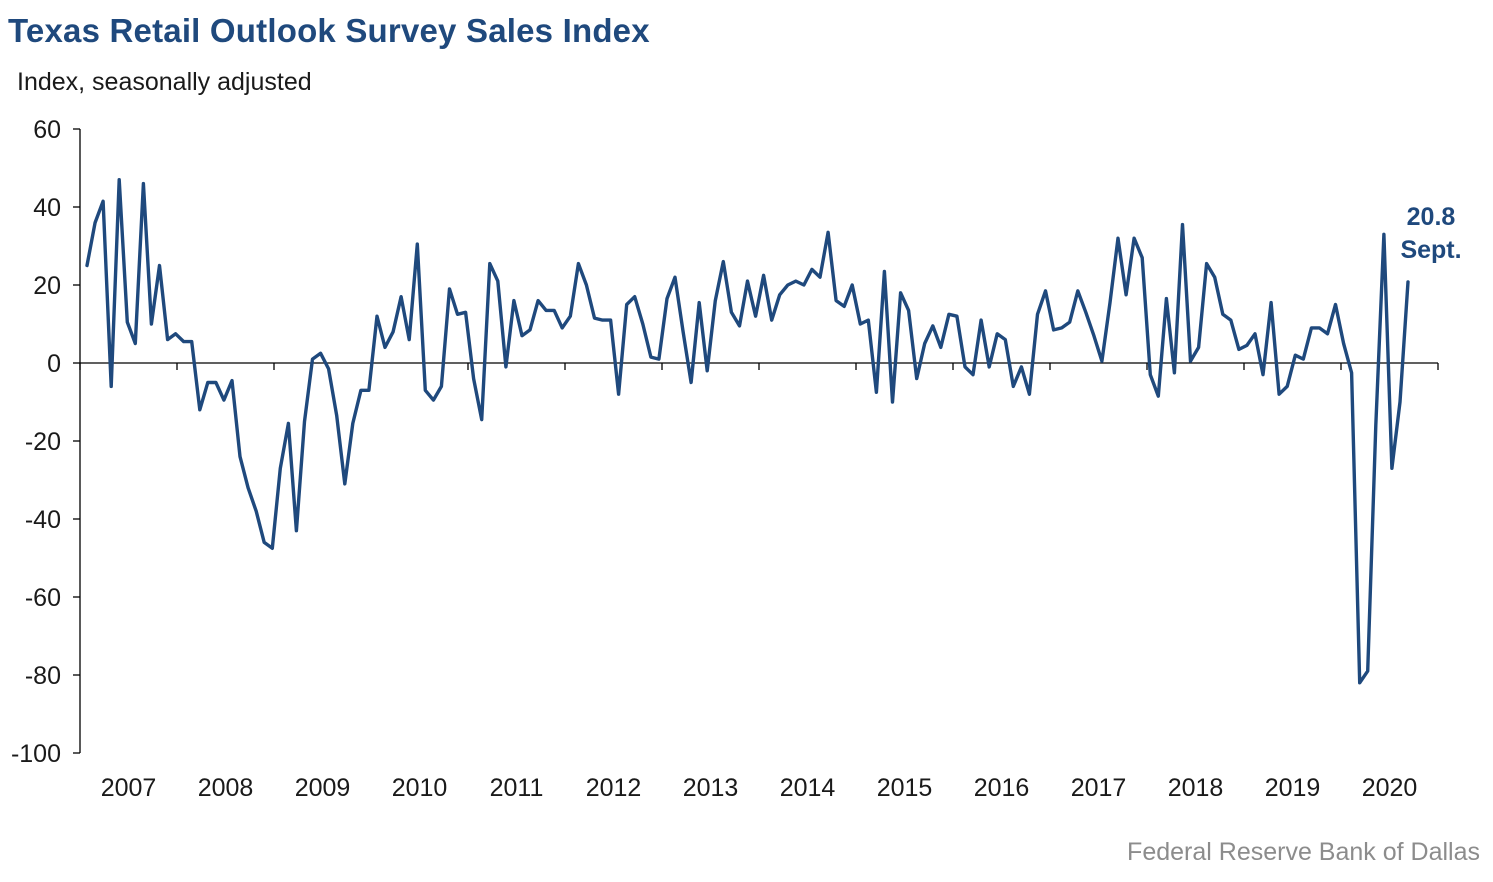  What do you see at coordinates (808, 788) in the screenshot?
I see `x-tick-label: 2014` at bounding box center [808, 788].